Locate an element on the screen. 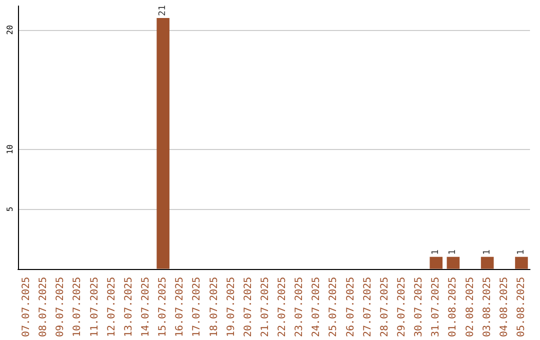  x-tick-label: 02.08.2025 is located at coordinates (470, 307).